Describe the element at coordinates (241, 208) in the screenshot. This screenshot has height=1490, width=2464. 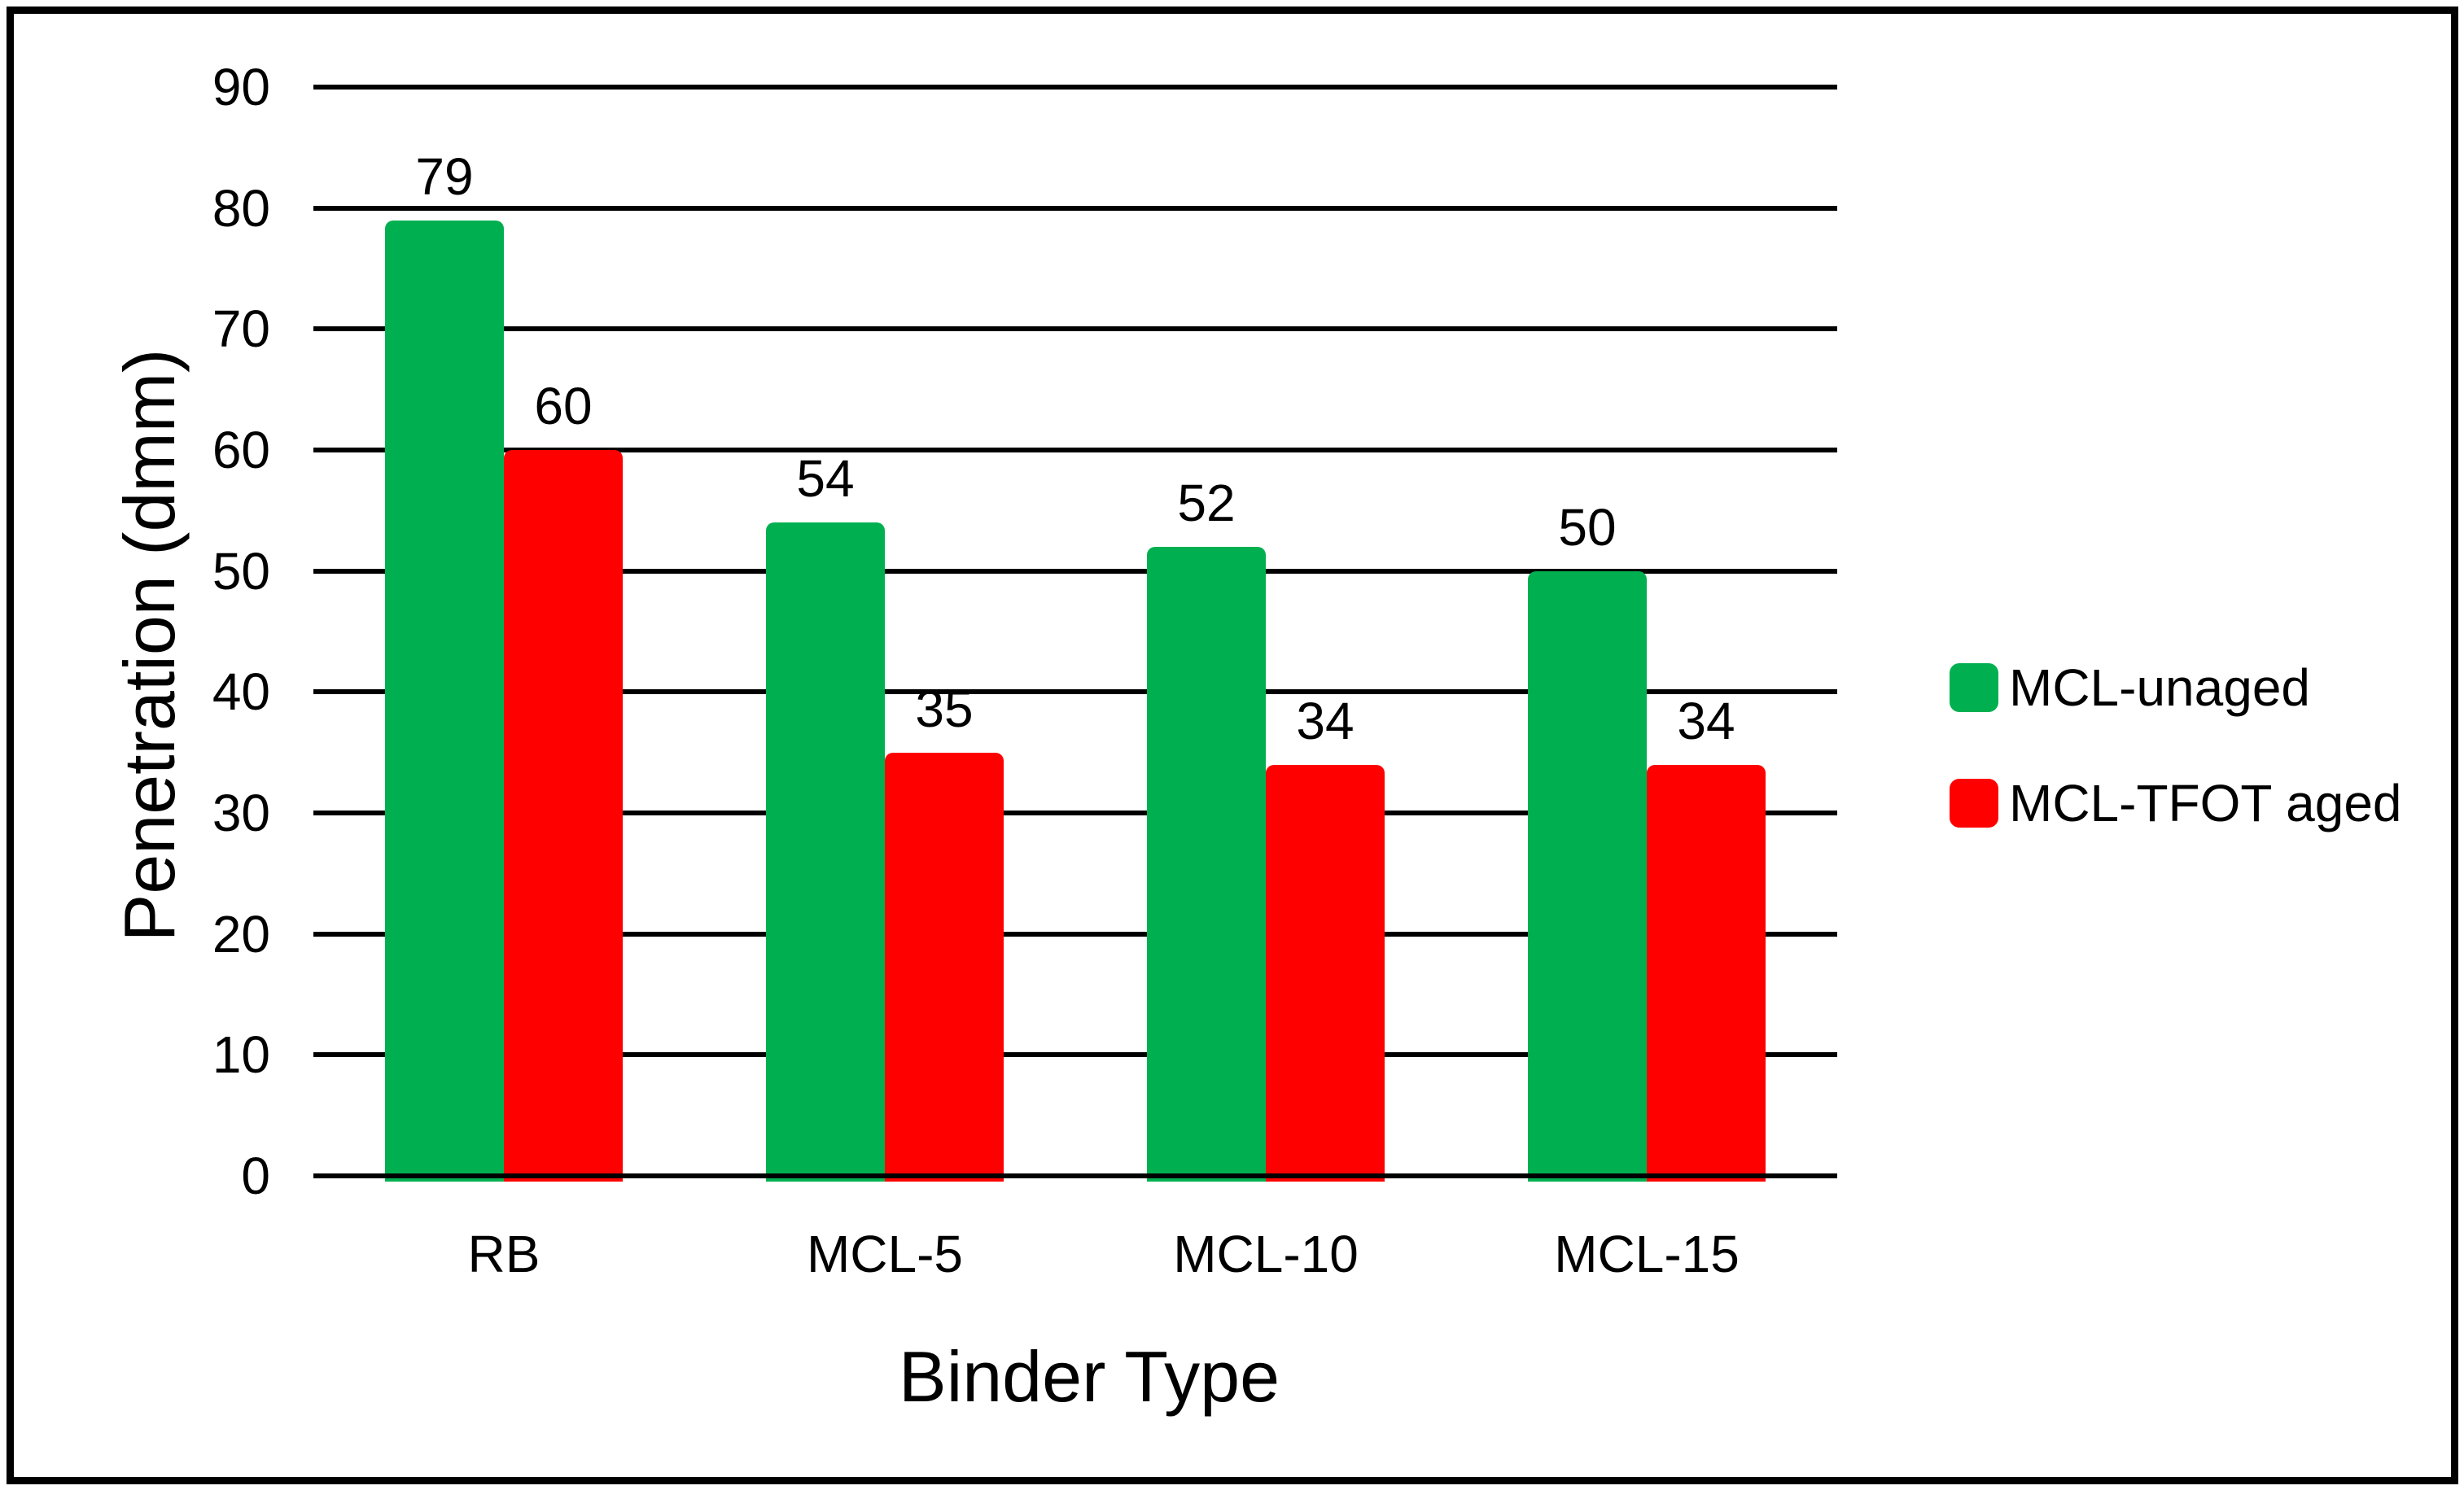
I see `y-tick-label: 80` at that location.